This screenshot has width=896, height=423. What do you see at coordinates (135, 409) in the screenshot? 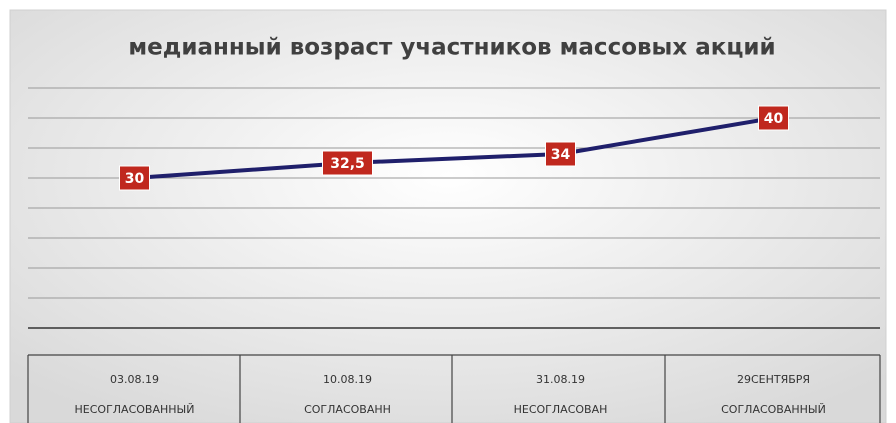
I see `x-tick-sublabel: НЕСОГЛАСОВАННЫЙ` at bounding box center [135, 409].